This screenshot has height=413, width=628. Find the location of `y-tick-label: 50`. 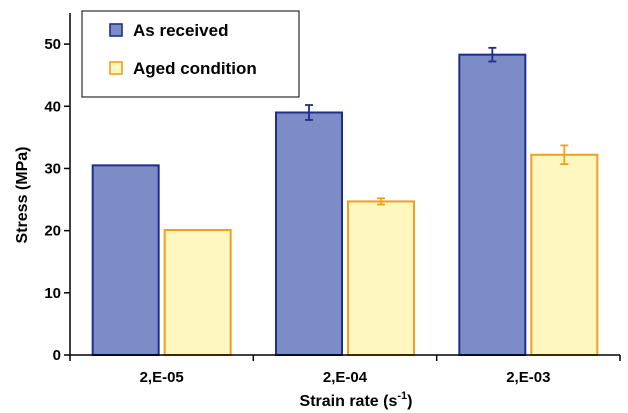

y-tick-label: 50 is located at coordinates (52, 44).